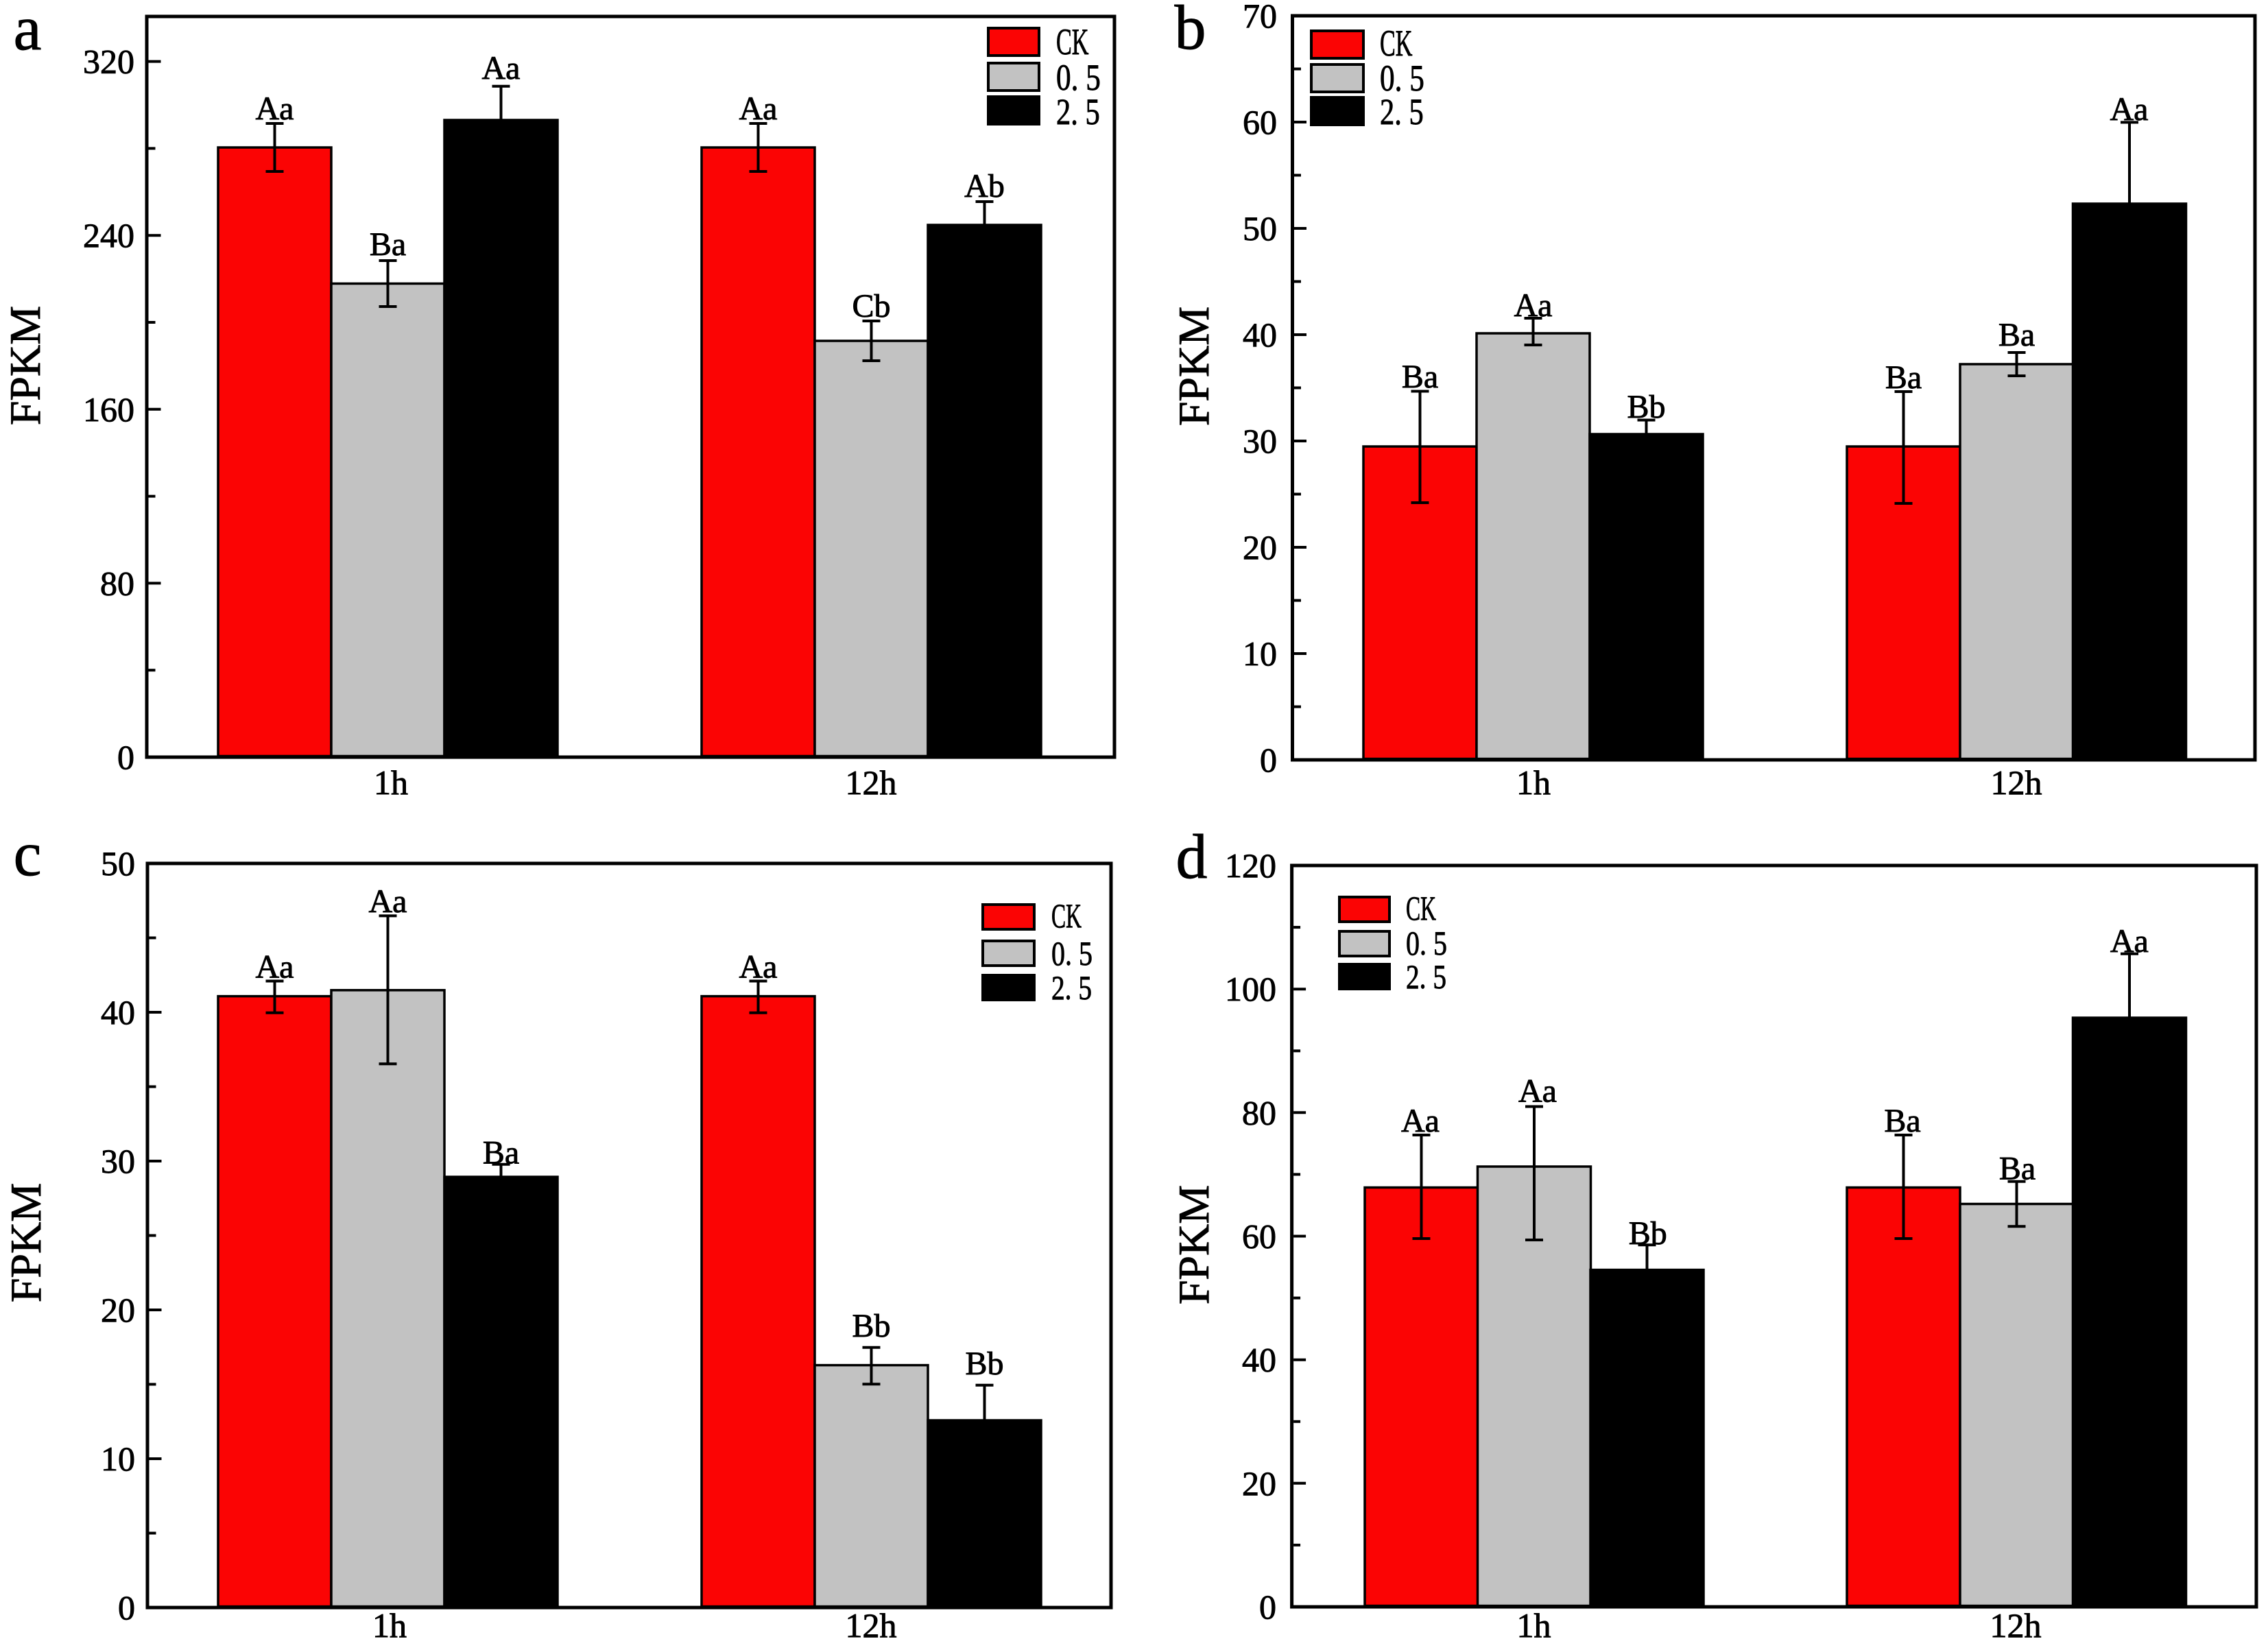 This screenshot has width=2268, height=1648. I want to click on svg-text: b, so click(1191, 31).